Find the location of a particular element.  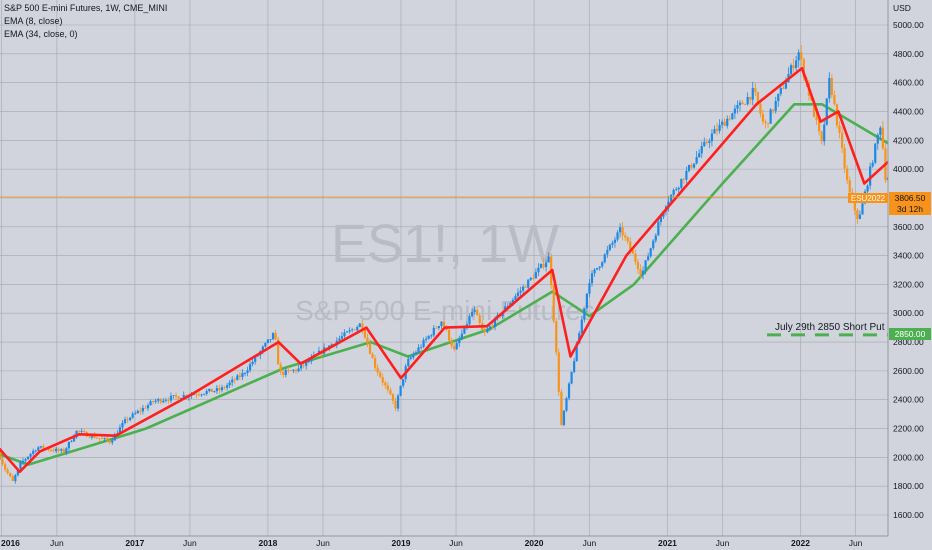

legend-symbol: S&P 500 E-mini Futures, 1W, CME_MINI is located at coordinates (86, 8).